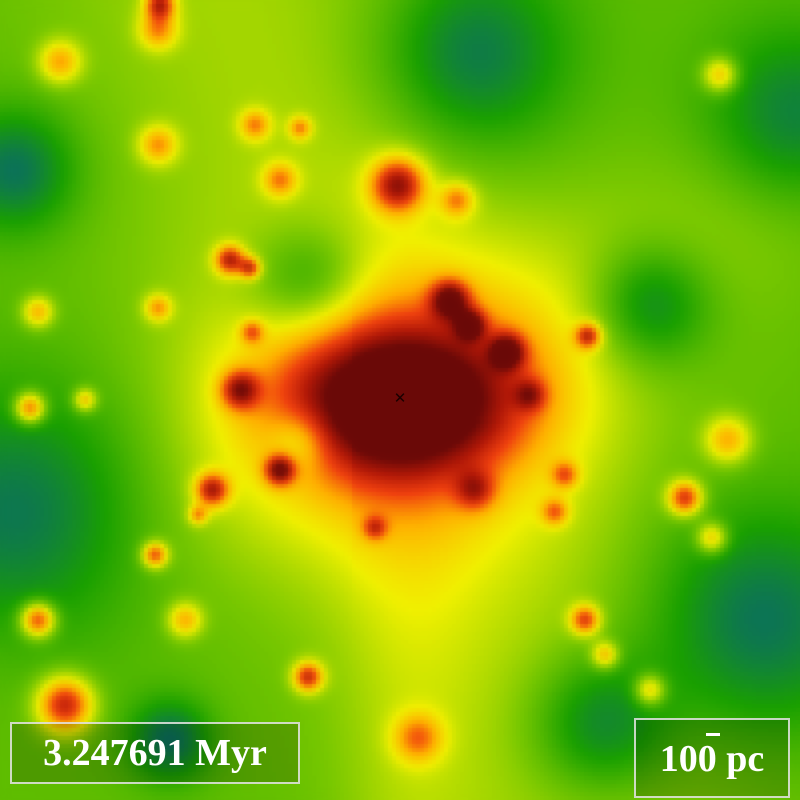 This screenshot has width=800, height=800. I want to click on time-label-box: 3.247691 Myr, so click(155, 753).